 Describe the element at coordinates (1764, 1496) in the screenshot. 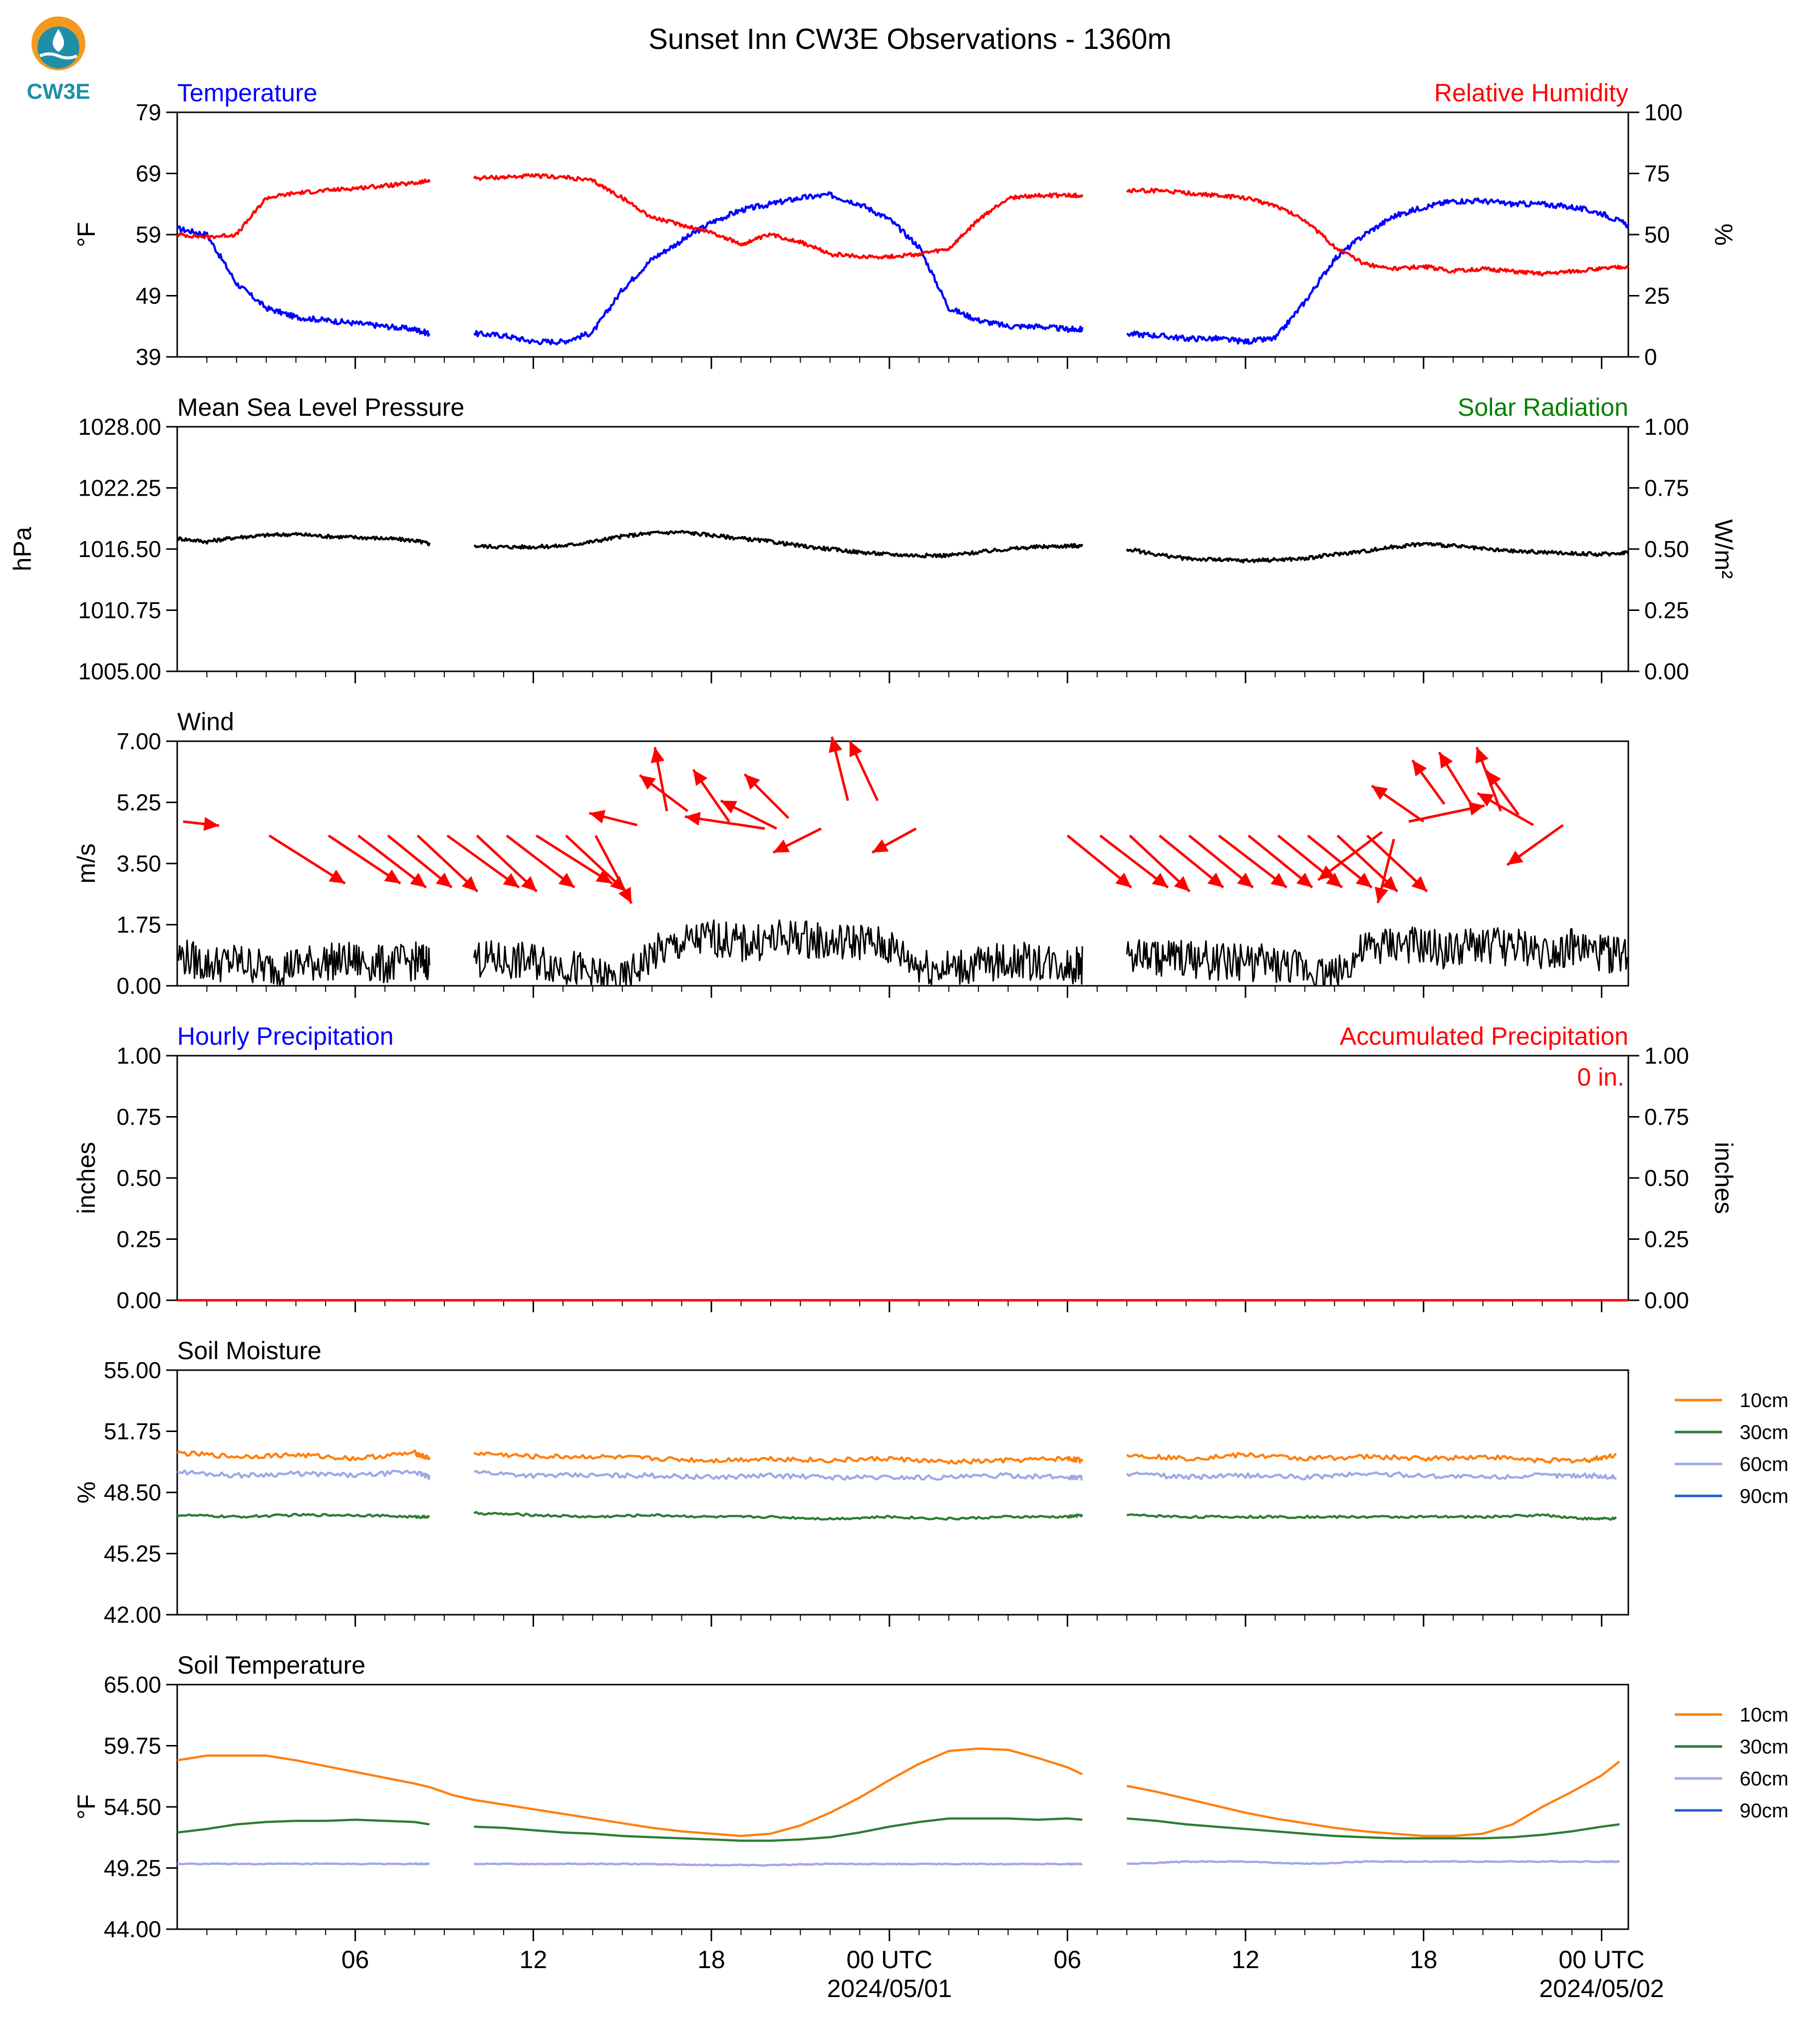

I see `legend-label: 90cm` at that location.